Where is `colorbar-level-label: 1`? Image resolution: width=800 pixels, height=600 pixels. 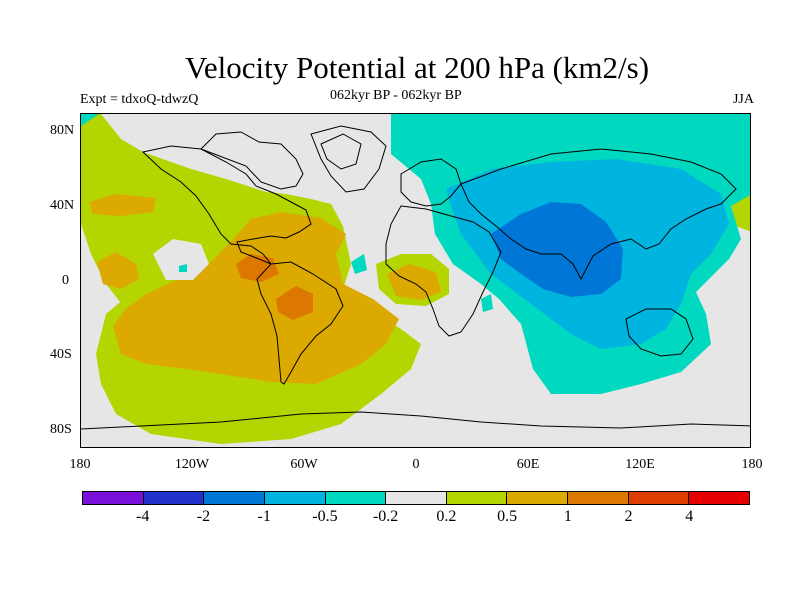
colorbar-level-label: 1 is located at coordinates (567, 516).